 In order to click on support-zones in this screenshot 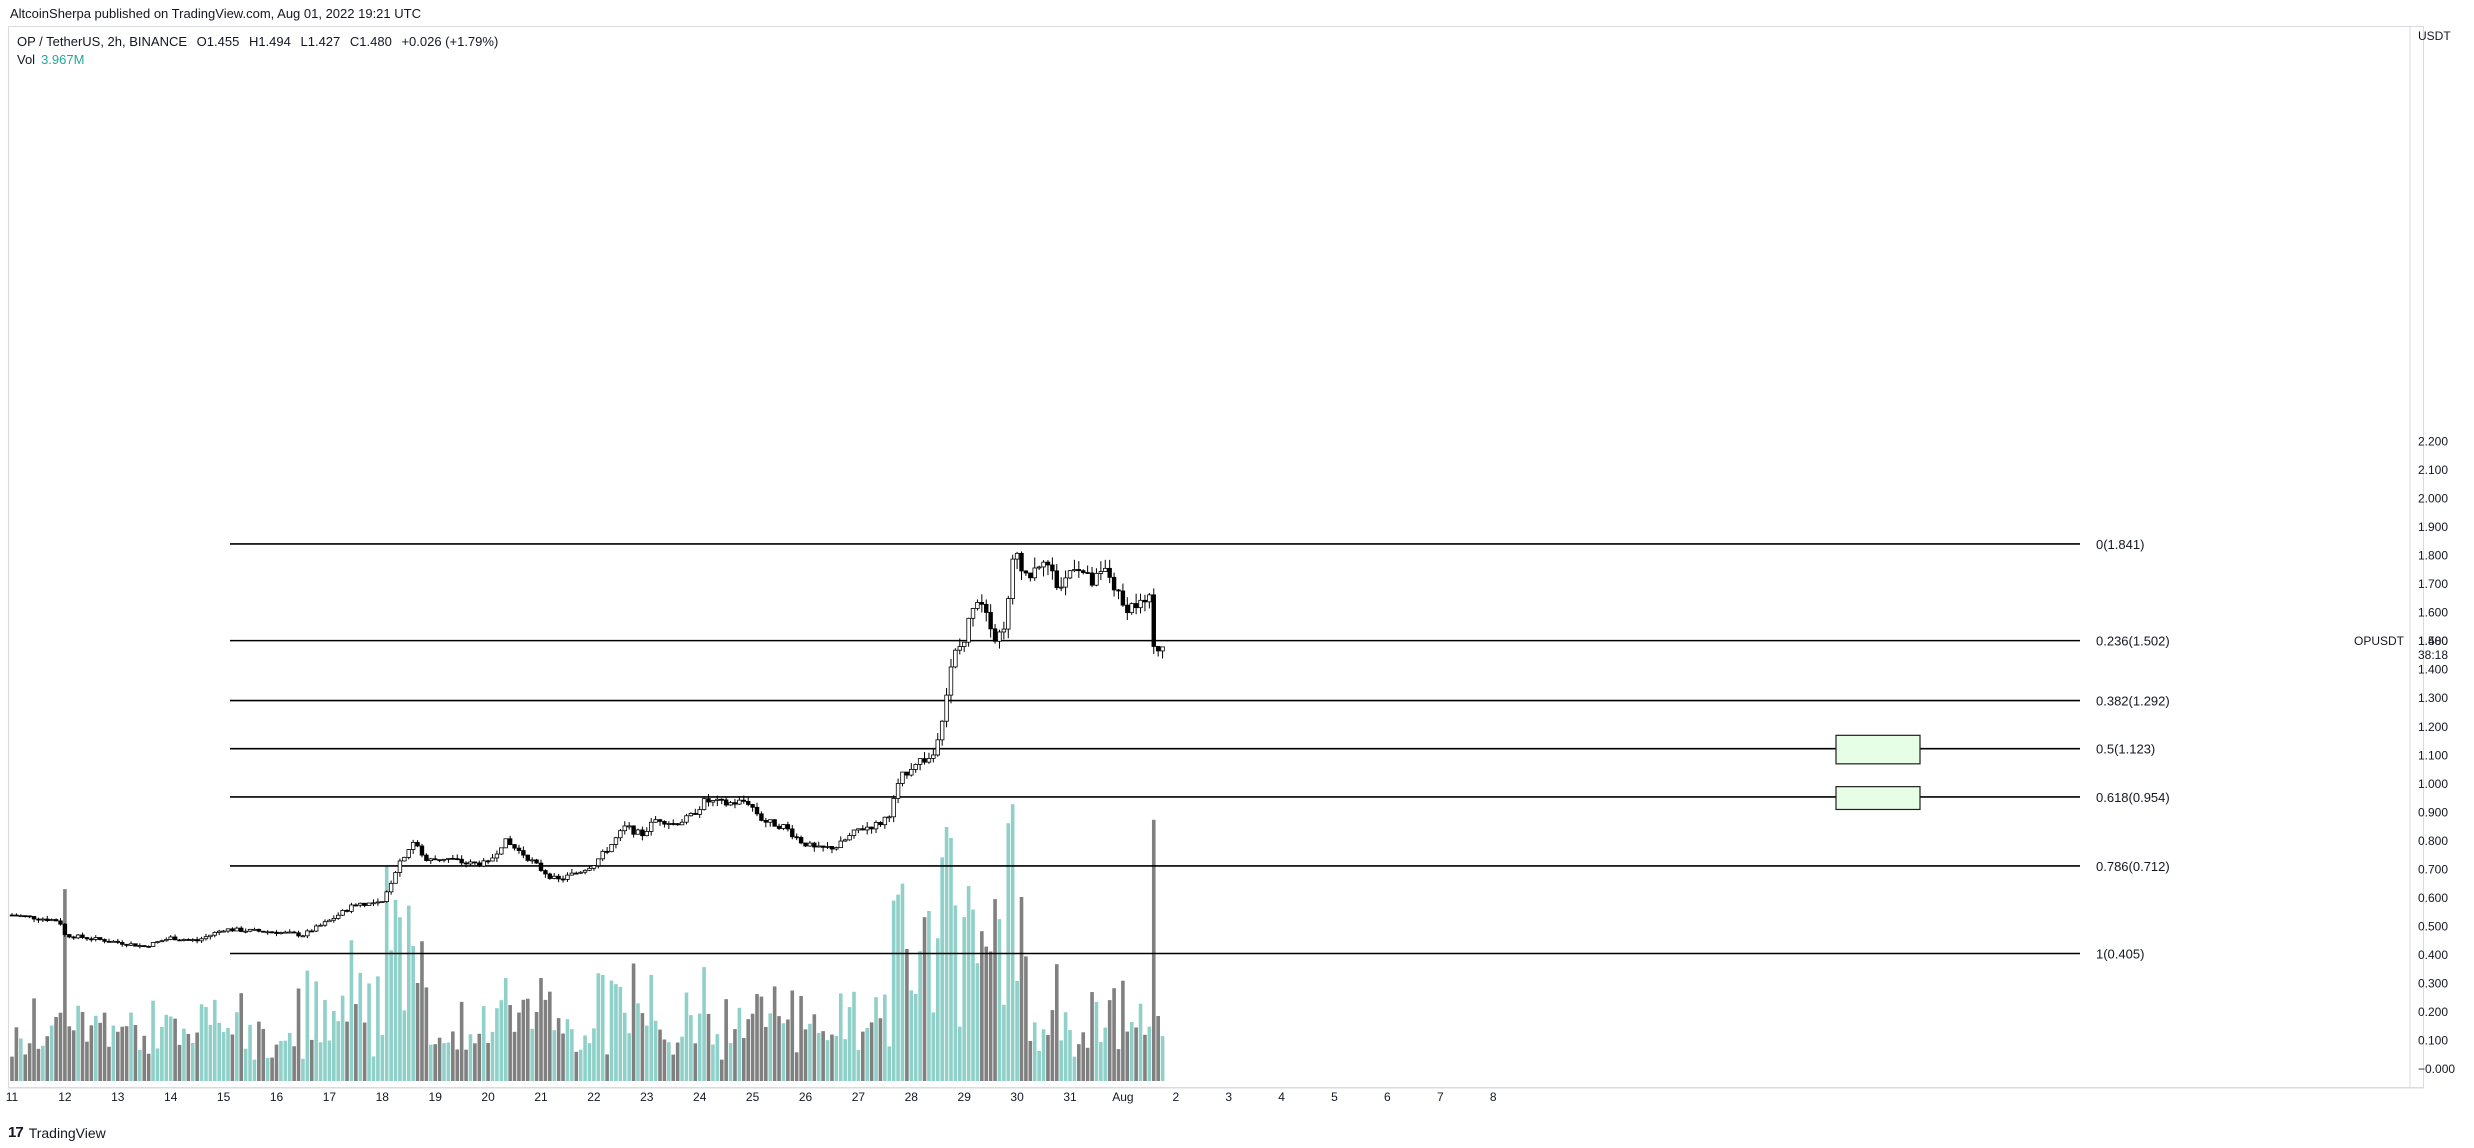, I will do `click(1878, 772)`.